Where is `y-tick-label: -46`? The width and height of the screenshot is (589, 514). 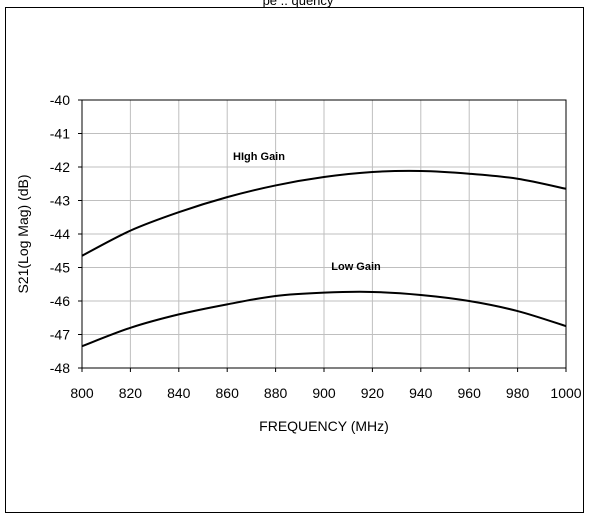
y-tick-label: -46 is located at coordinates (60, 301).